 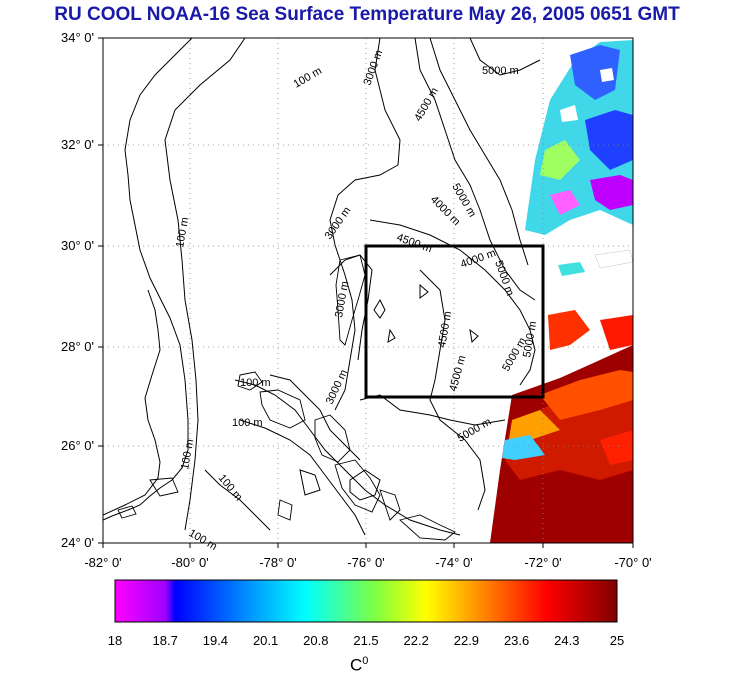 I want to click on colorbar-tick-label: 18.7, so click(x=165, y=640).